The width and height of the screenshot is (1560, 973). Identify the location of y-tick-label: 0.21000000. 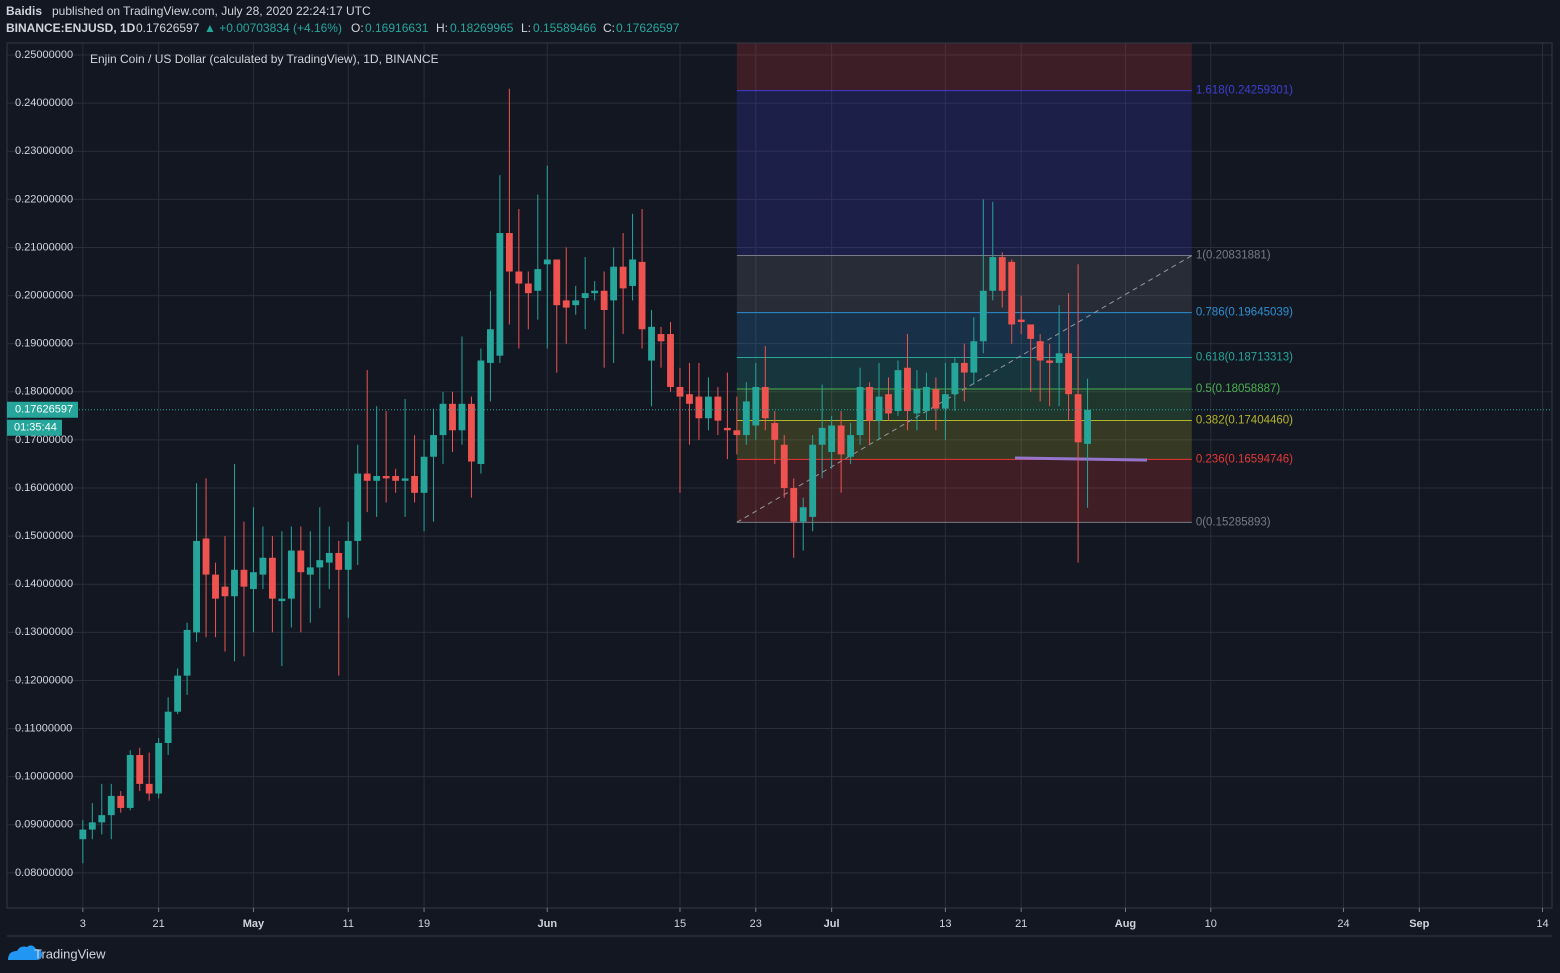
(44, 247).